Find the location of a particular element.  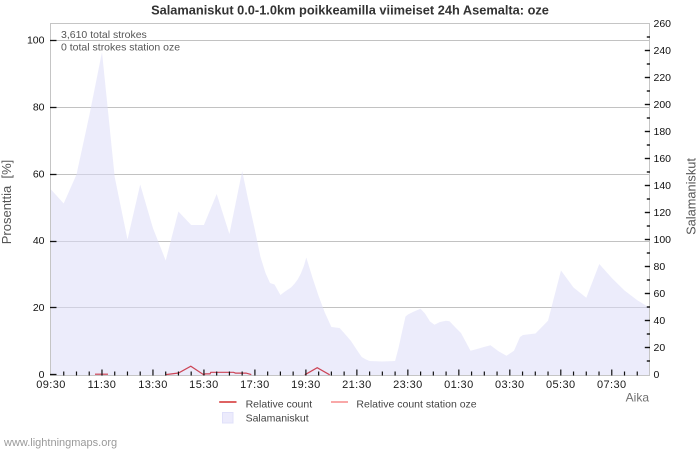

svg-text: Aika is located at coordinates (638, 398).